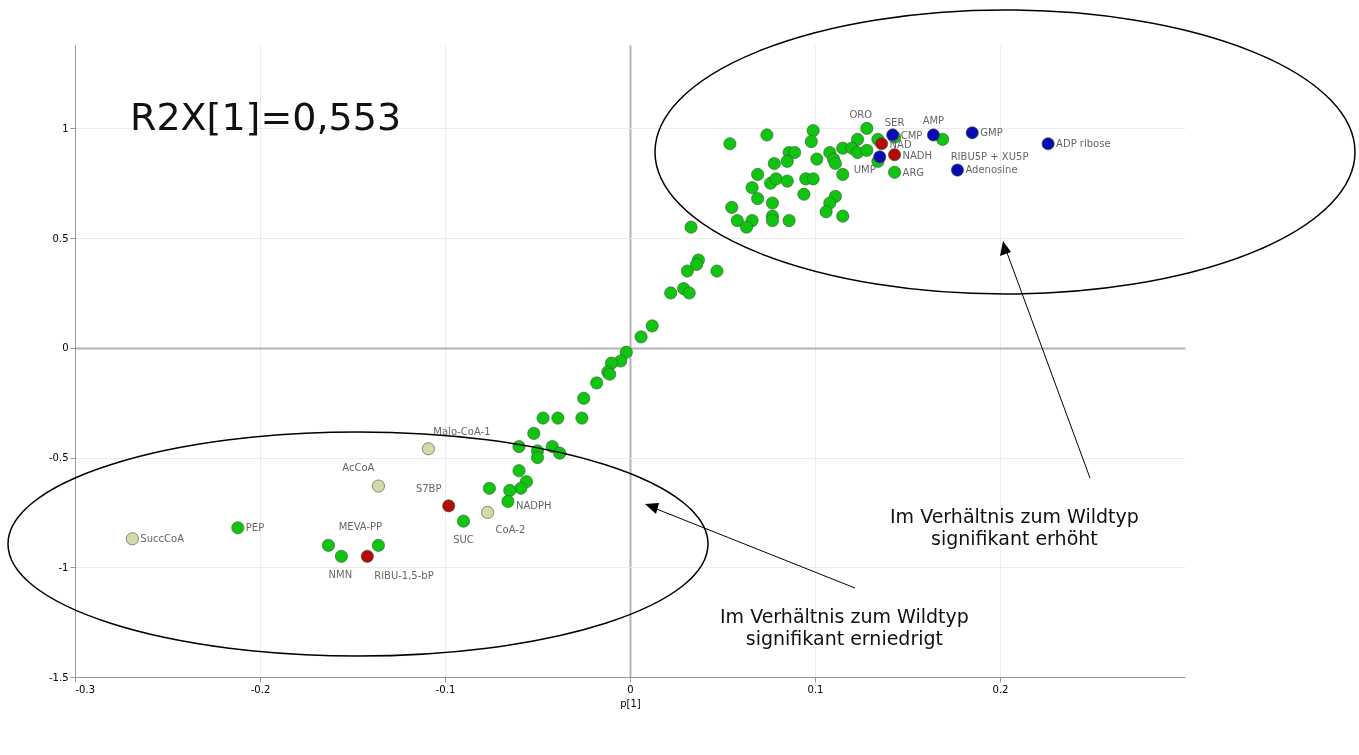 The height and width of the screenshot is (755, 1359). Describe the element at coordinates (864, 169) in the screenshot. I see `annotation: UMP` at that location.